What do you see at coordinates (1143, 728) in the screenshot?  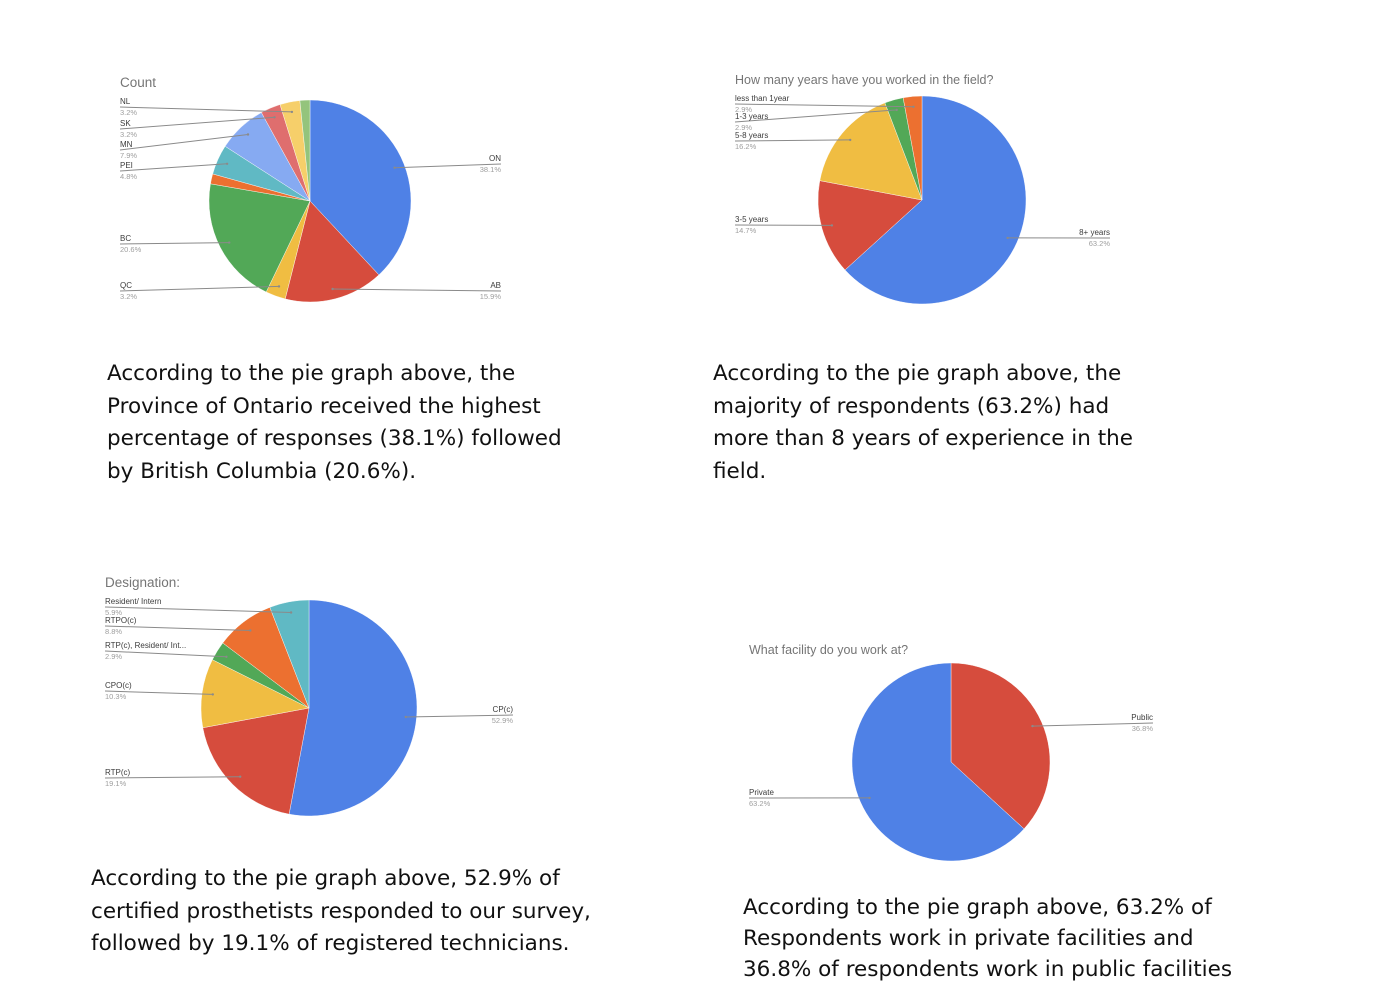 I see `slice-percent: 36.8%` at bounding box center [1143, 728].